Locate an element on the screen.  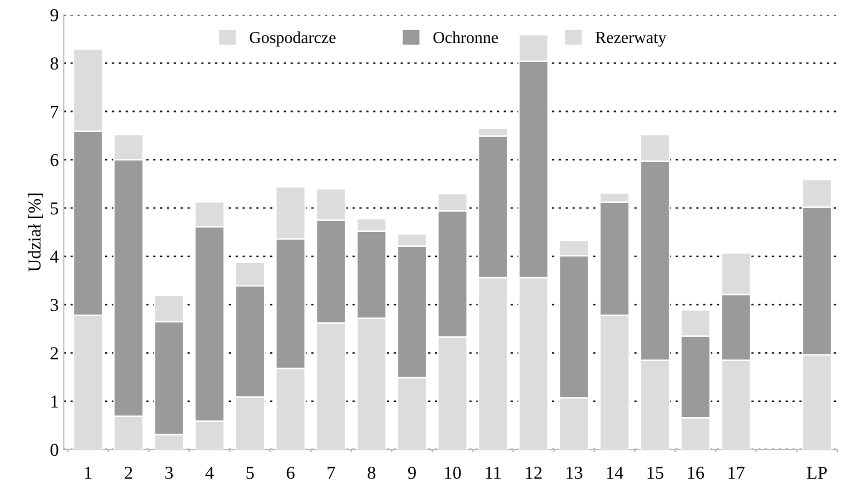
x-tick-label: 11 is located at coordinates (493, 472).